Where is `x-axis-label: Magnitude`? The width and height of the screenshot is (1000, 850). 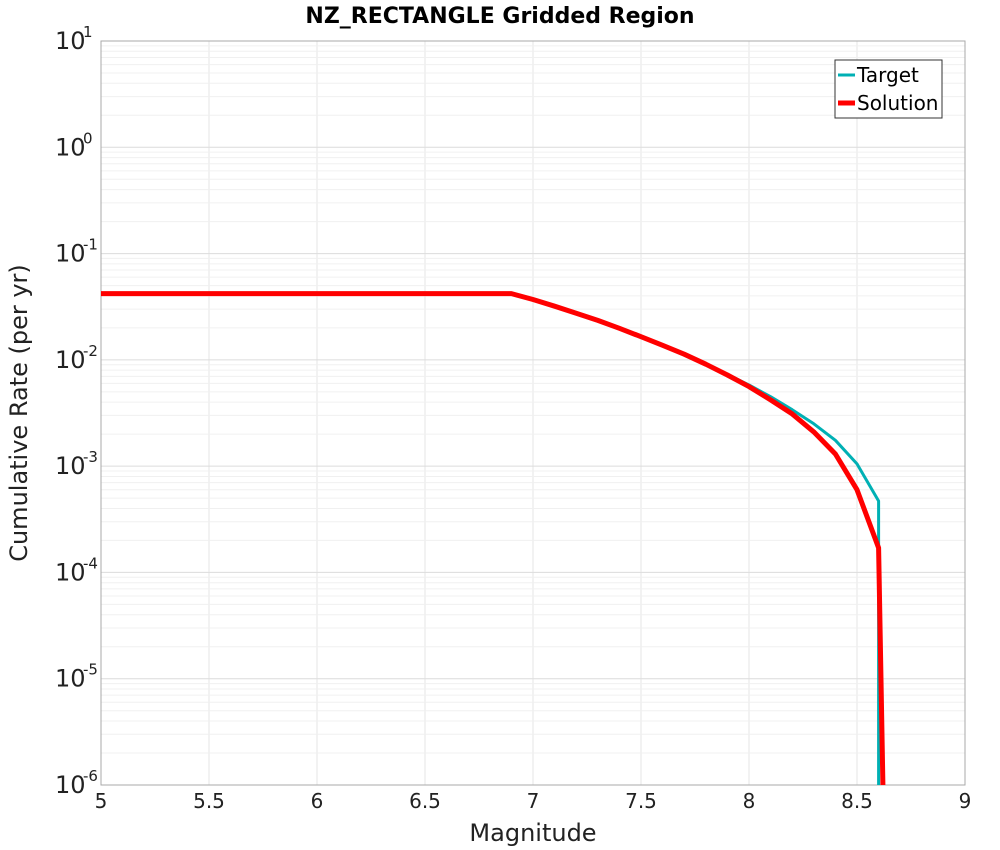 x-axis-label: Magnitude is located at coordinates (532, 833).